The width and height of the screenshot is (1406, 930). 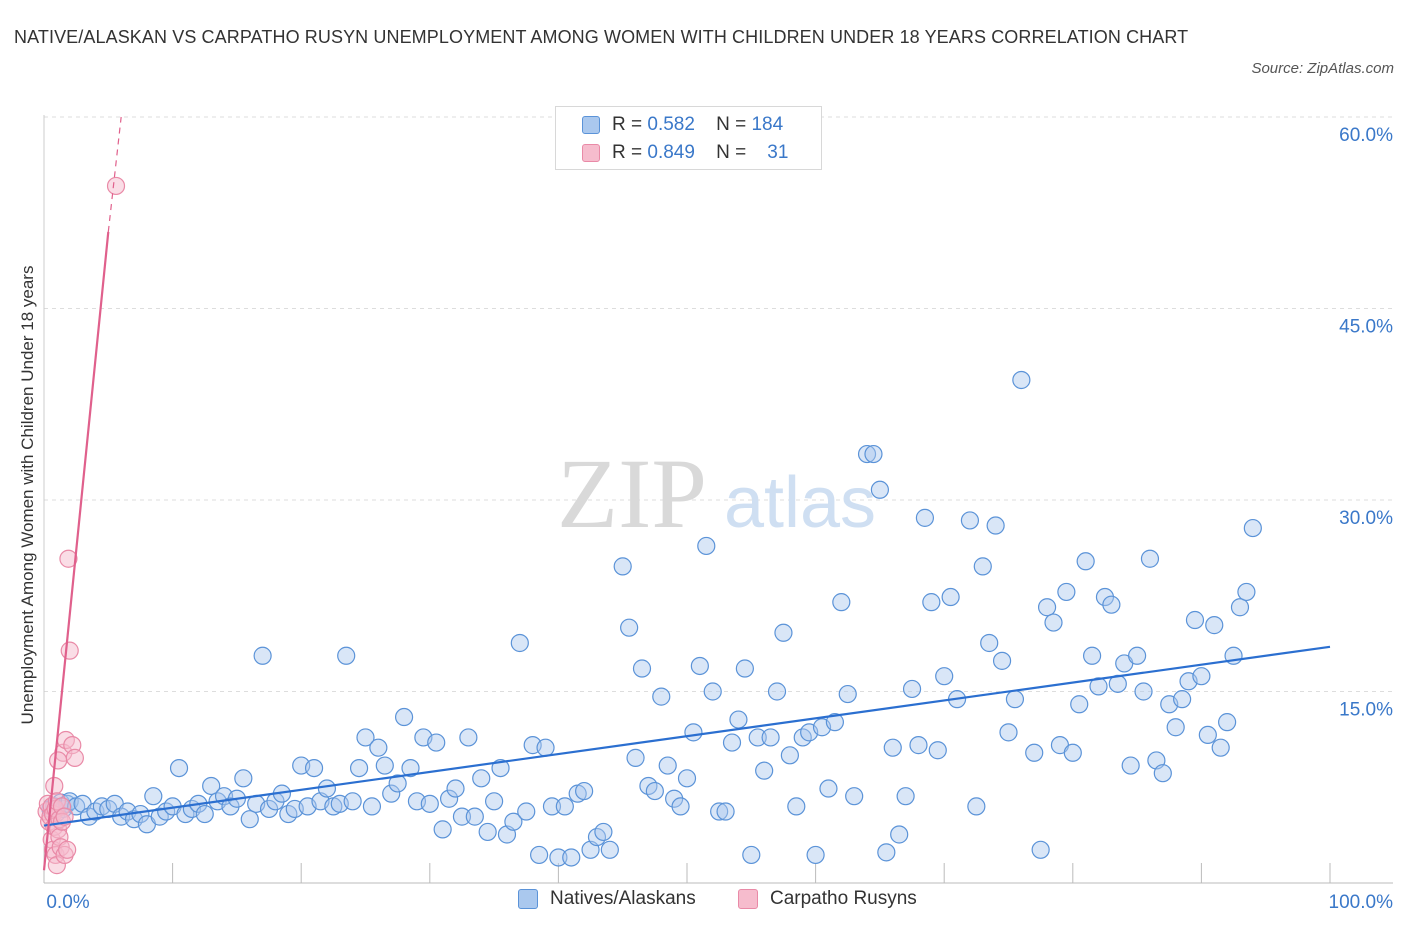 What do you see at coordinates (731, 152) in the screenshot?
I see `pink-n-label: N =` at bounding box center [731, 152].